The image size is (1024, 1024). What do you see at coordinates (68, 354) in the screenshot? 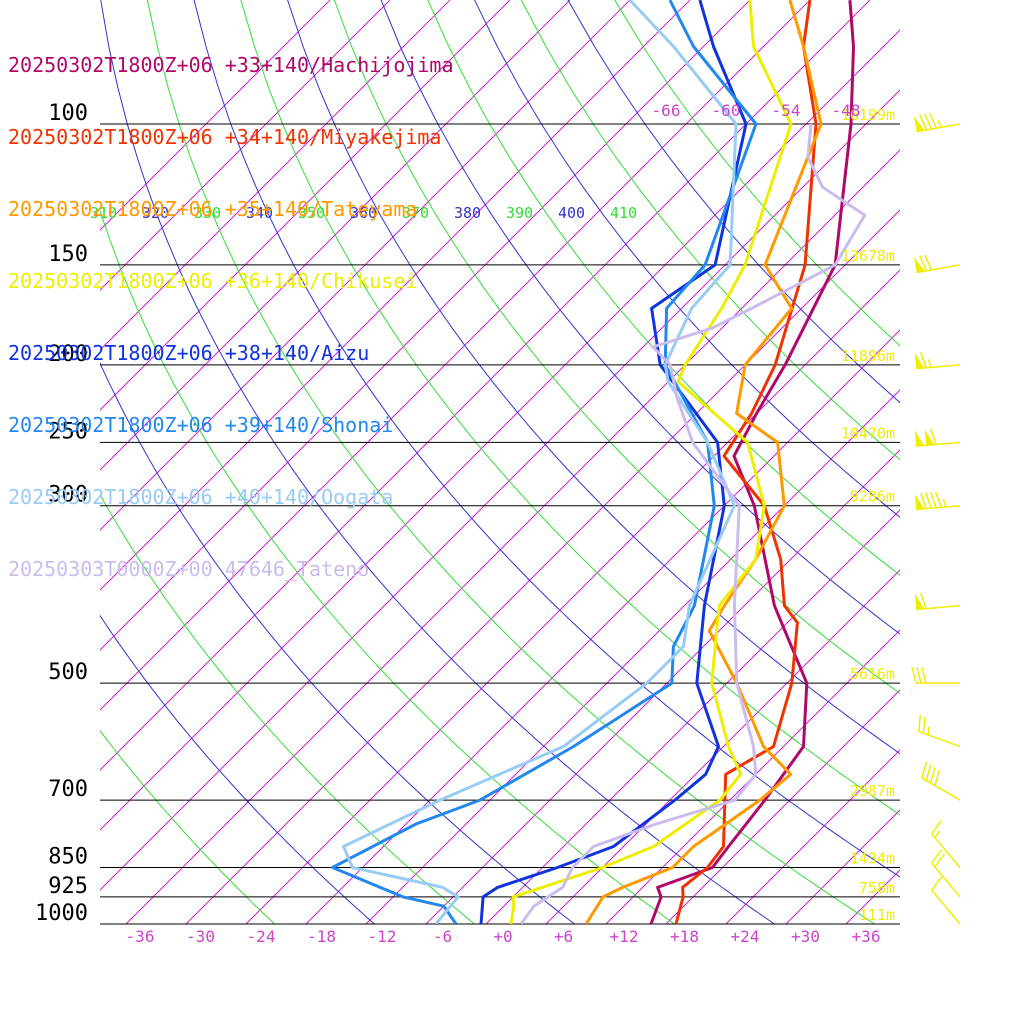
I see `pressure-label-200: 200` at bounding box center [68, 354].